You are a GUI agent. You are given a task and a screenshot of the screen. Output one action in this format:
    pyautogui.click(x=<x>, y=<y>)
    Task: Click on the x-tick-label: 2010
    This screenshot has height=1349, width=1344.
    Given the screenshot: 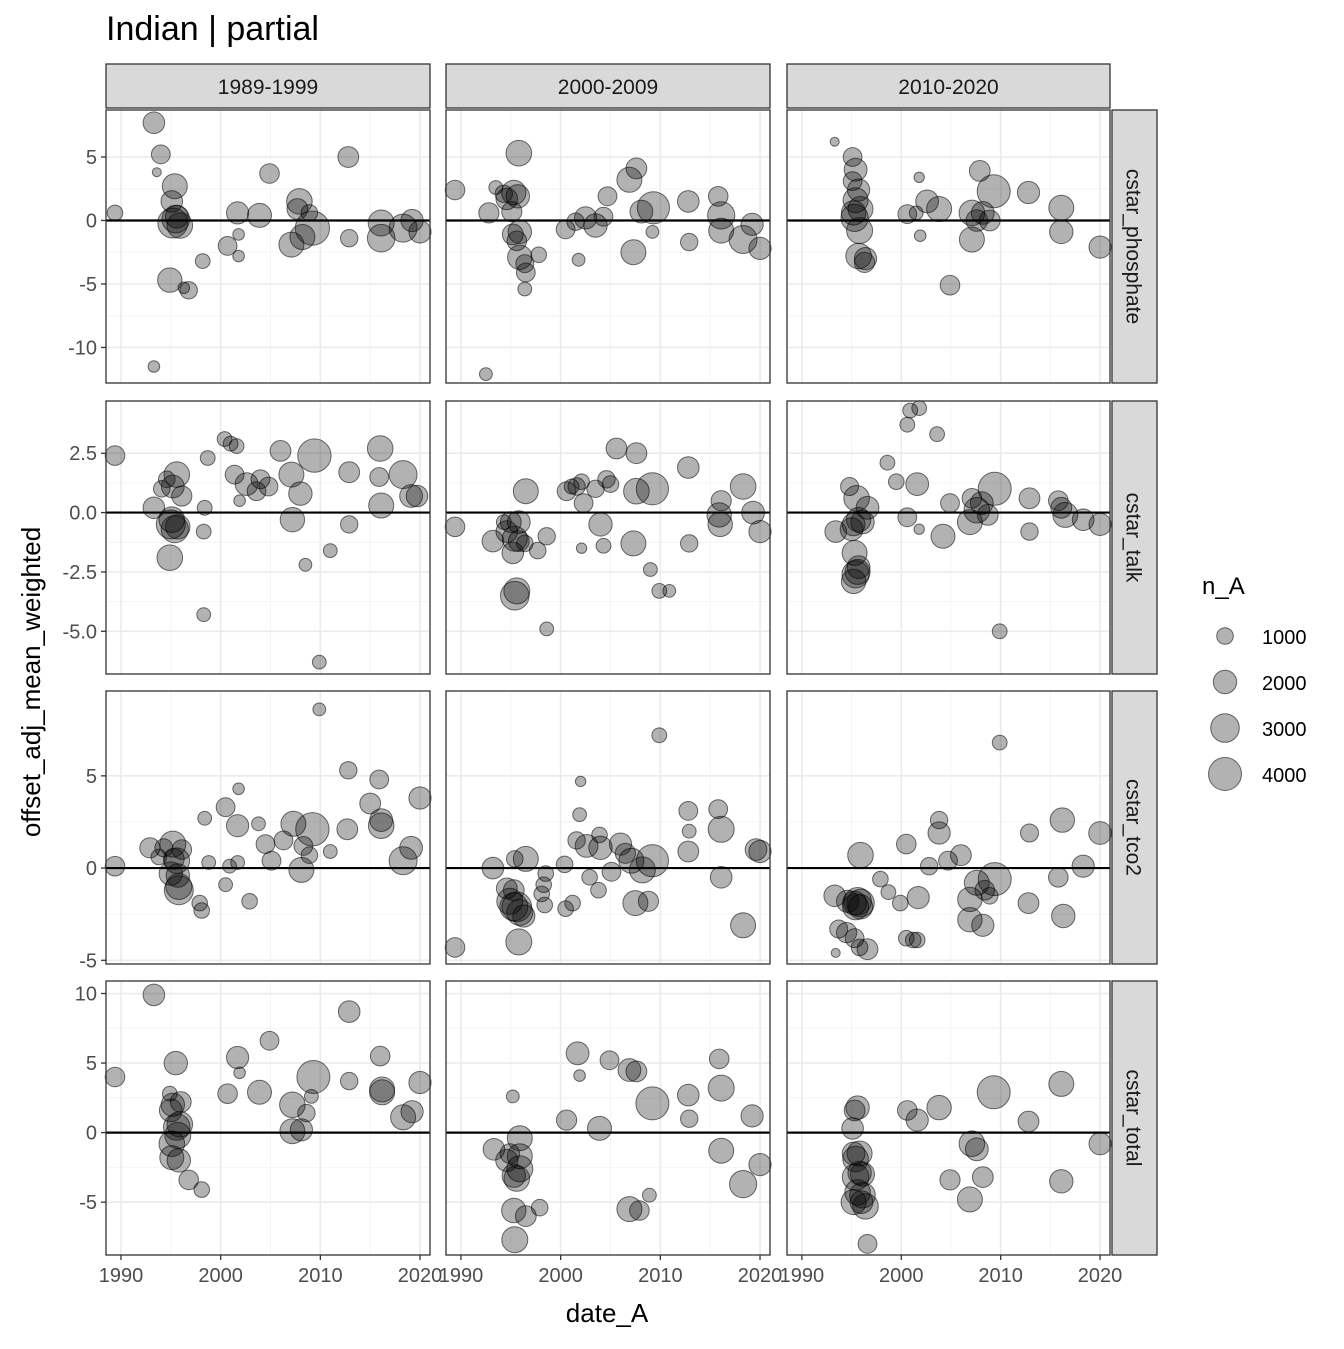 What is the action you would take?
    pyautogui.click(x=660, y=1276)
    